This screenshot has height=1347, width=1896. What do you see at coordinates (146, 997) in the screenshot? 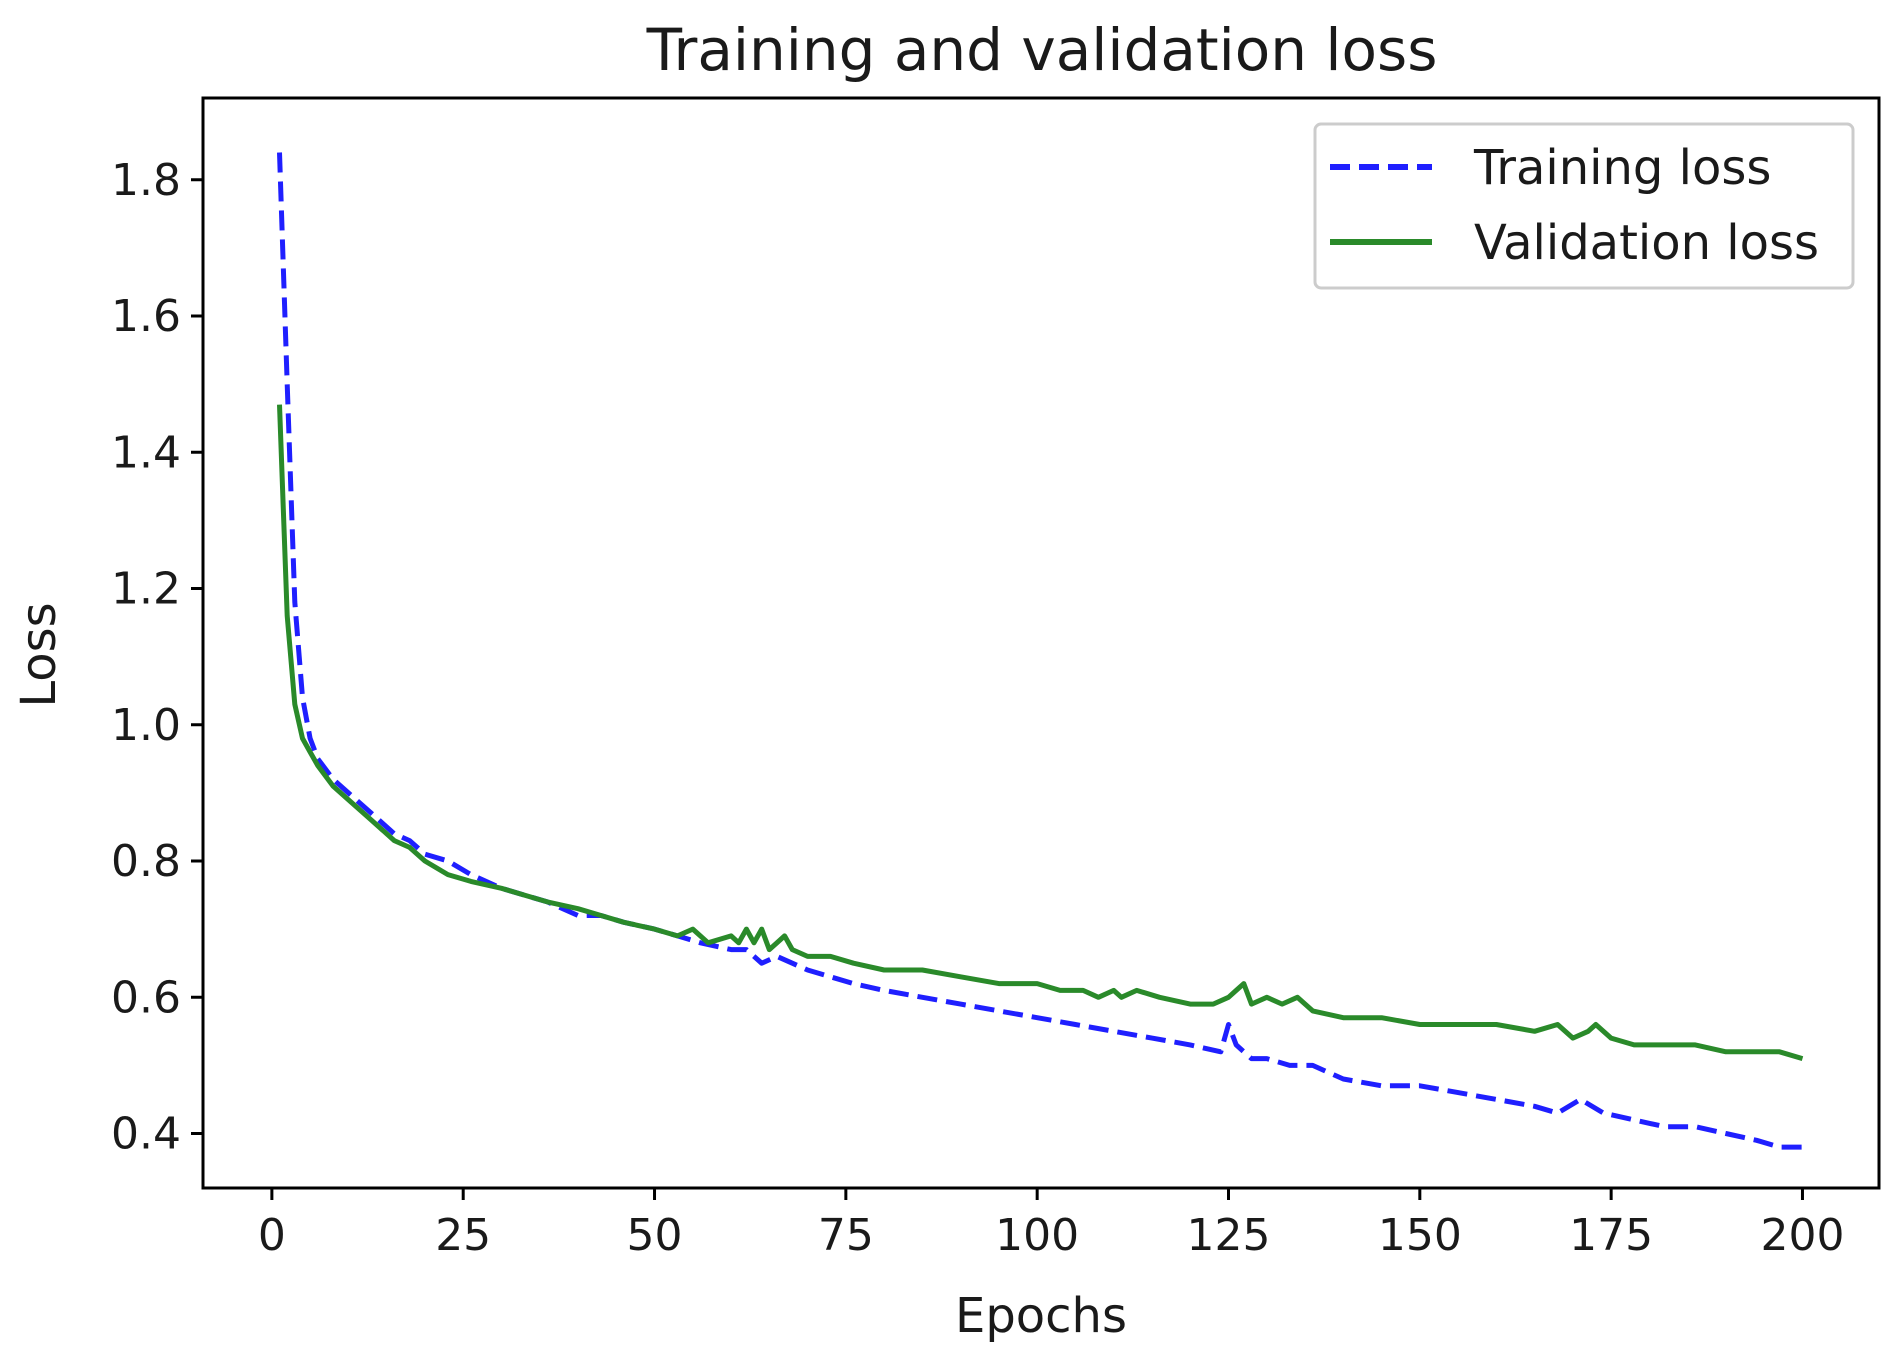
I see `y-tick-label: 0.6` at bounding box center [146, 997].